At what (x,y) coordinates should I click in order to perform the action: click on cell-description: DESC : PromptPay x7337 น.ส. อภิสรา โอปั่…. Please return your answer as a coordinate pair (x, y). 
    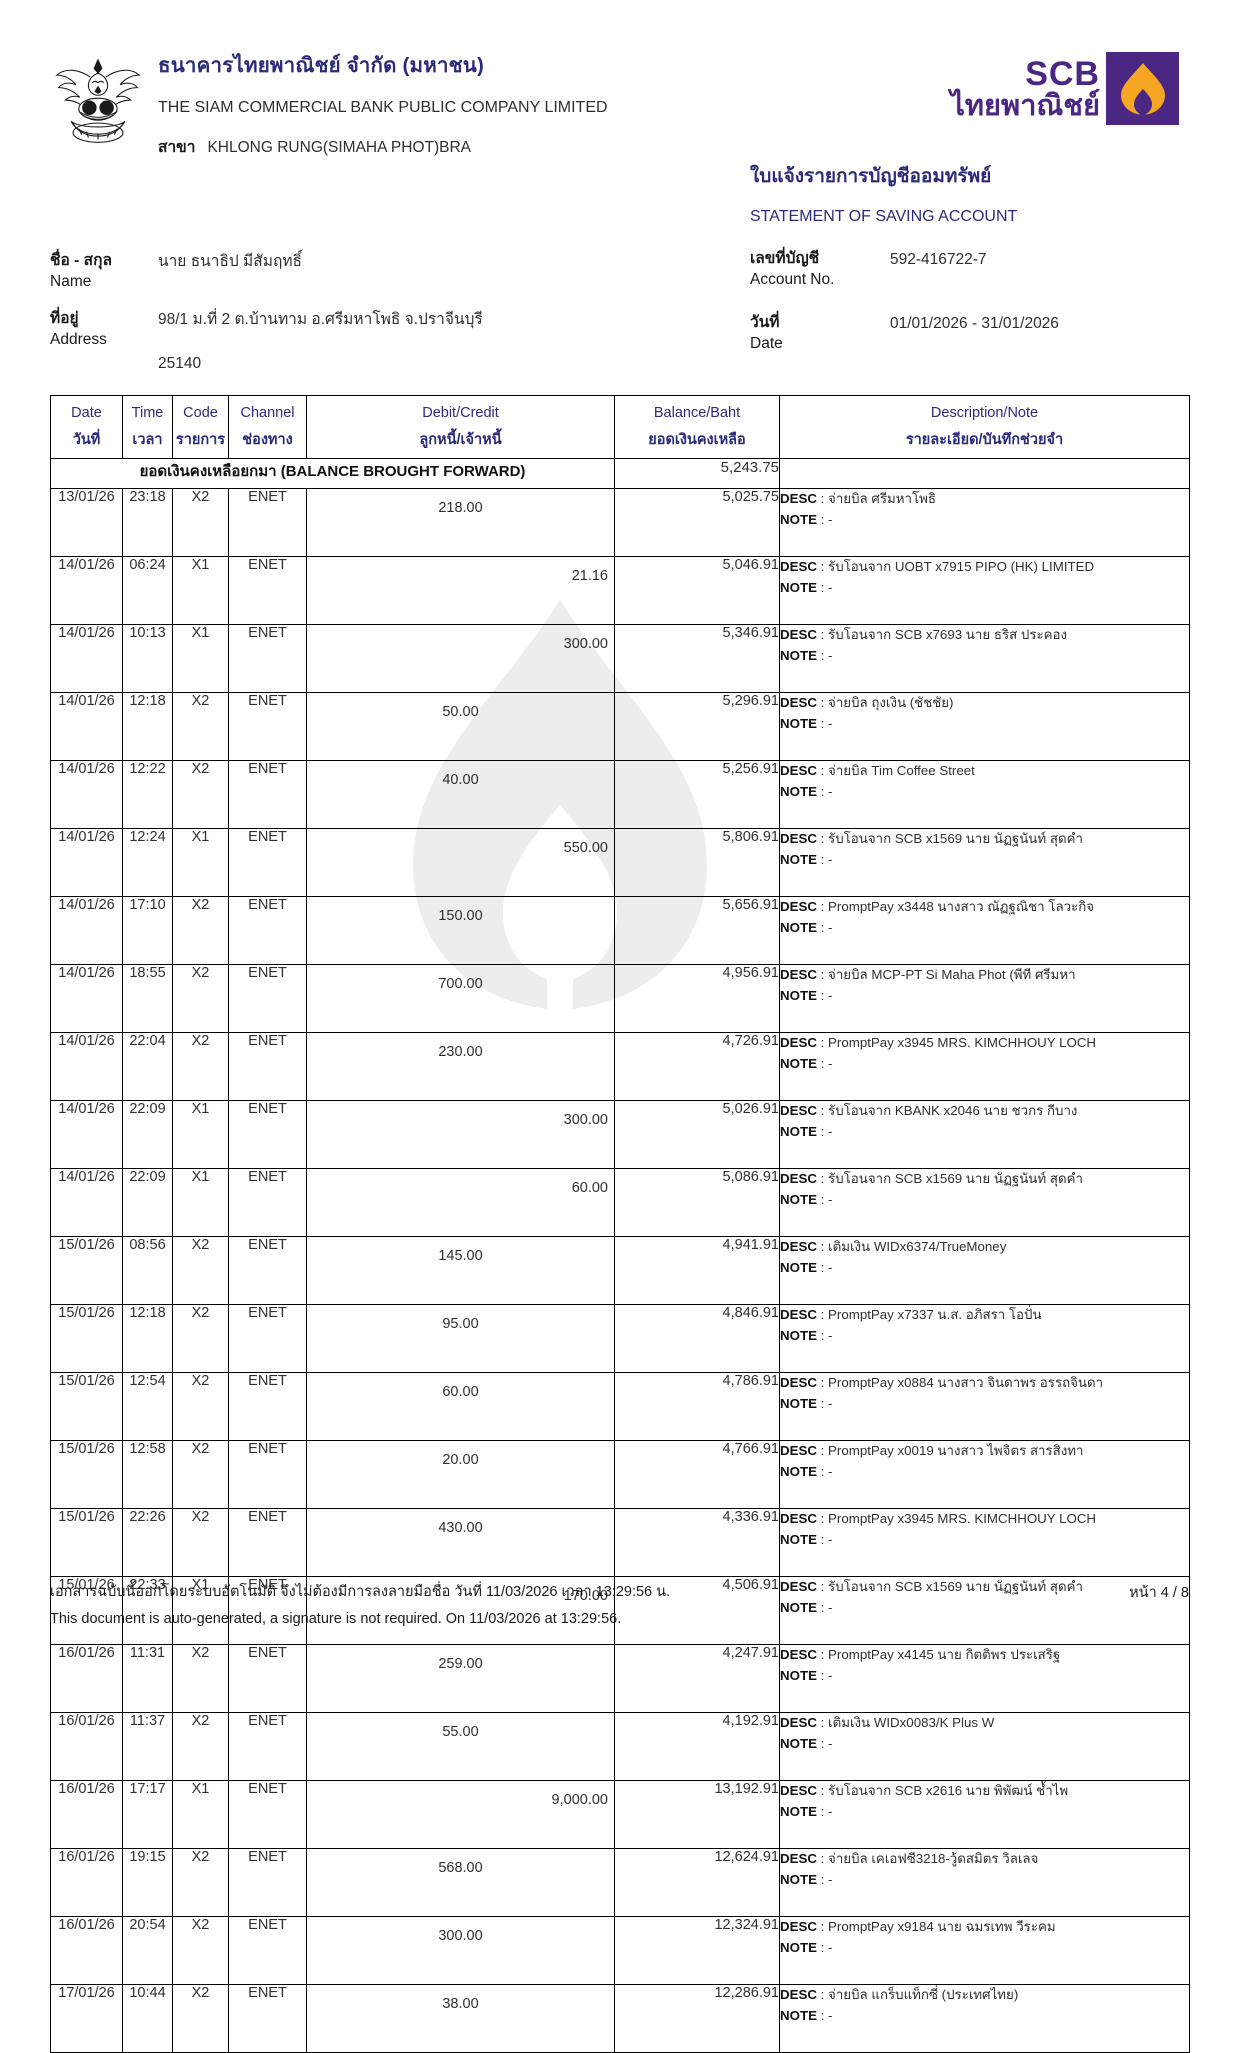
    Looking at the image, I should click on (984, 1339).